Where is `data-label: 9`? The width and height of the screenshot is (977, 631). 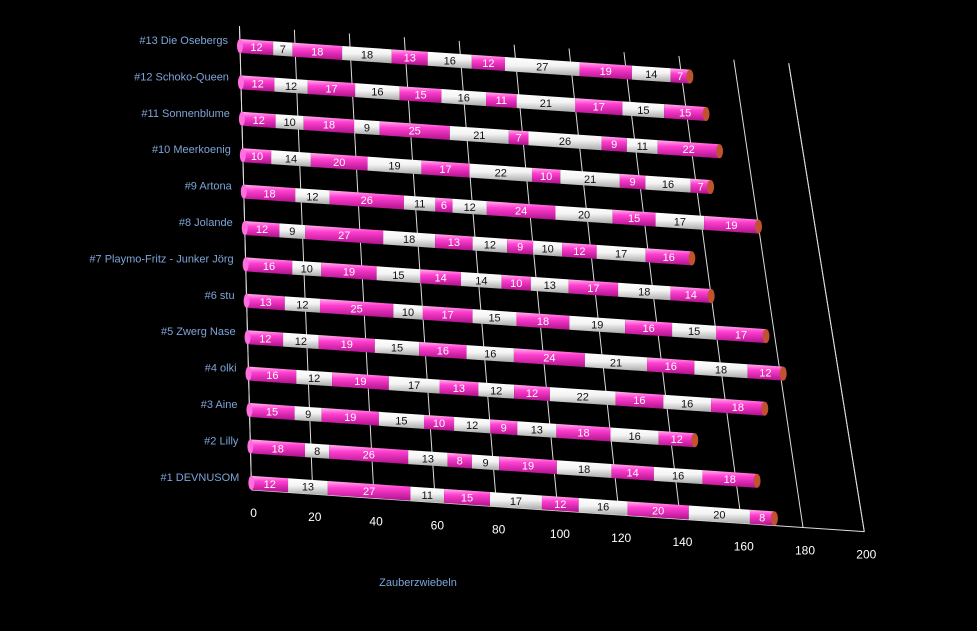
data-label: 9 is located at coordinates (292, 232).